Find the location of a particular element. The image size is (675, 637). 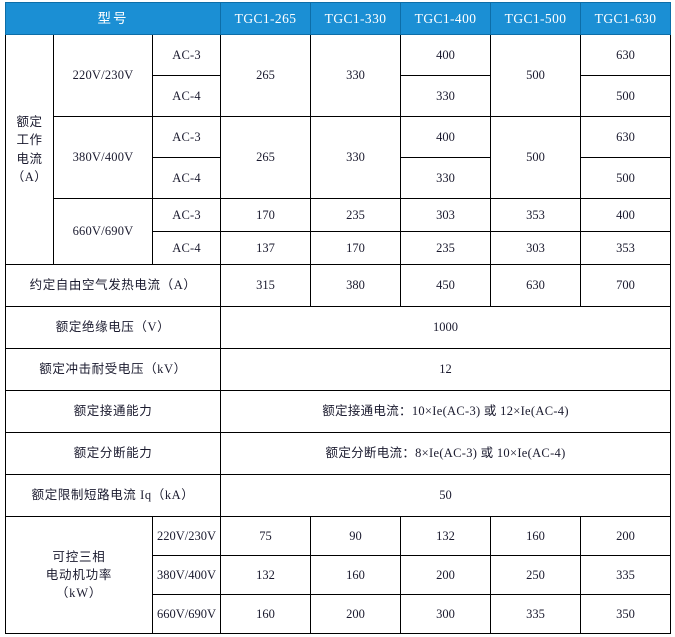

table-row: 660V/690V AC-3 170 235 303 353 400 is located at coordinates (339, 231).